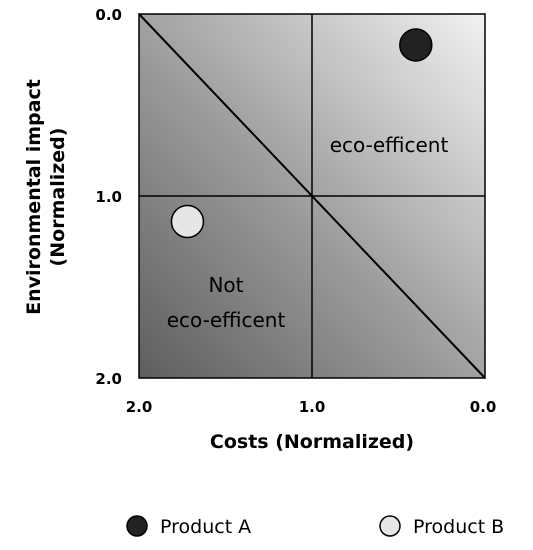 This screenshot has height=550, width=533. What do you see at coordinates (416, 45) in the screenshot?
I see `point-product-a` at bounding box center [416, 45].